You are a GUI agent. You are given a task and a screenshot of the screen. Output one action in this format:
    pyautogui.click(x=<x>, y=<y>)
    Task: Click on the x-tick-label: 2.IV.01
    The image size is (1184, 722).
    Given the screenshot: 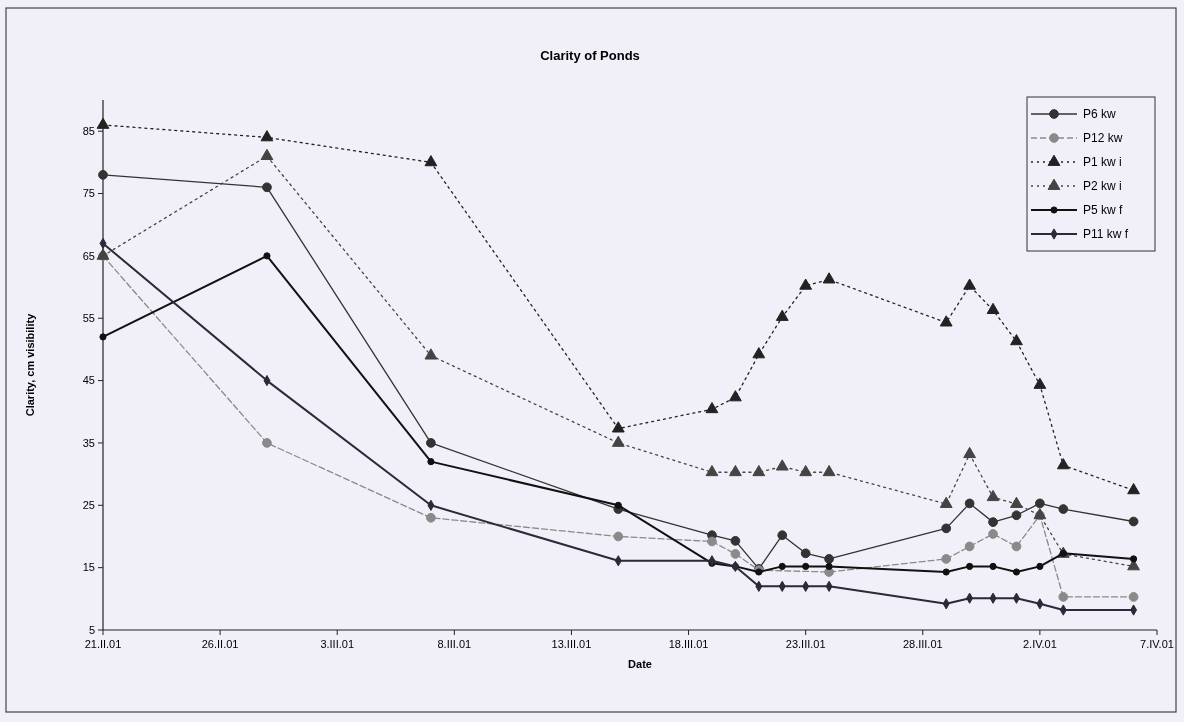 What is the action you would take?
    pyautogui.click(x=1039, y=644)
    